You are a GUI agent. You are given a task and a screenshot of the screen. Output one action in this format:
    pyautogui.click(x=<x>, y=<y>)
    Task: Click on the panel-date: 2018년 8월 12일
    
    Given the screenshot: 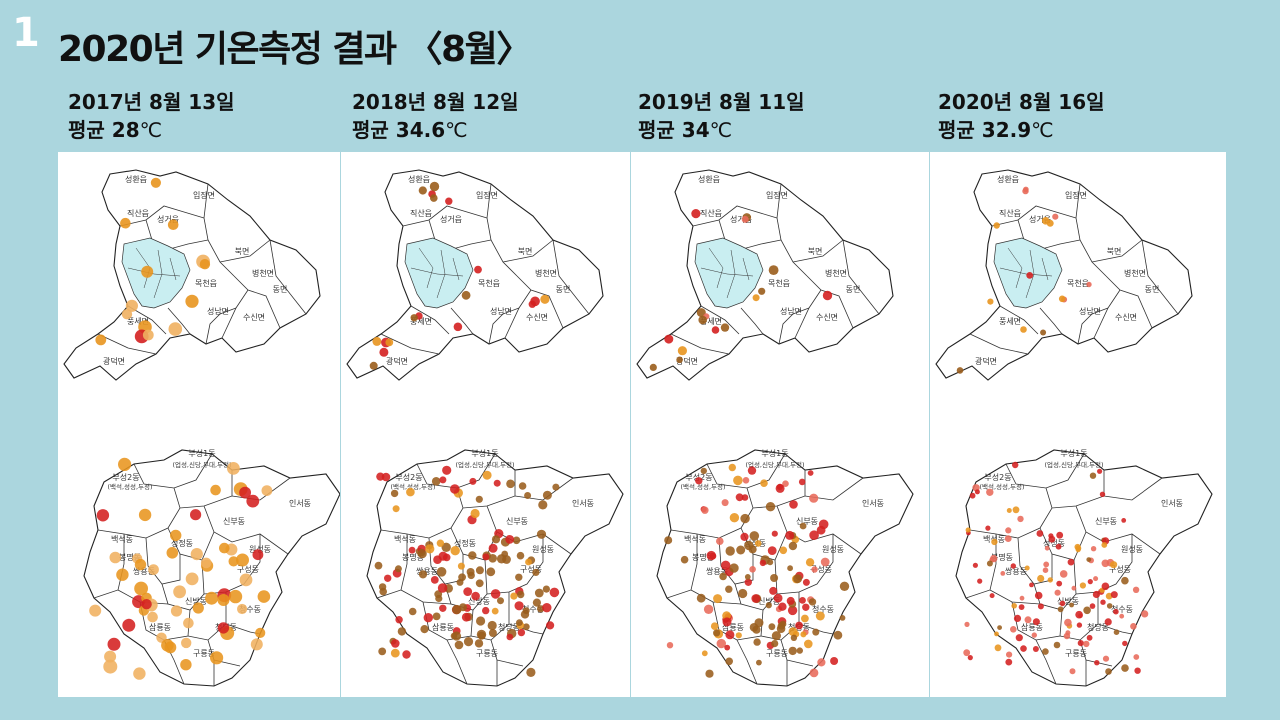 What is the action you would take?
    pyautogui.click(x=435, y=102)
    